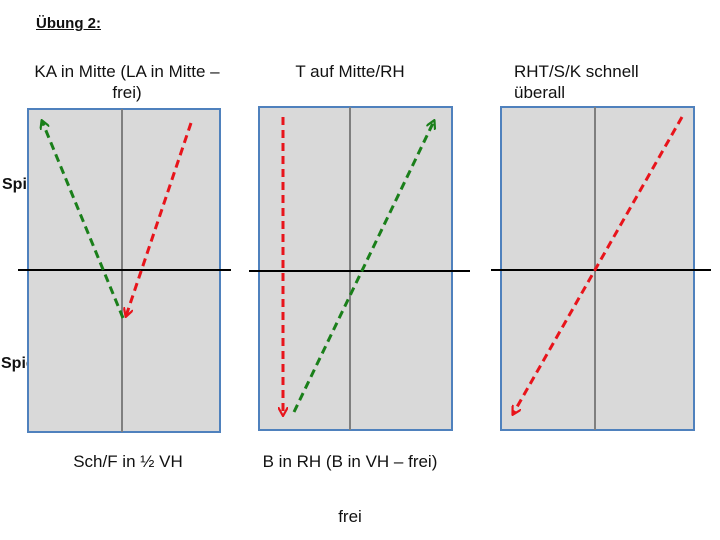 The width and height of the screenshot is (720, 540). I want to click on panel-1-bottom-caption: Sch/F in ½ VH, so click(128, 461).